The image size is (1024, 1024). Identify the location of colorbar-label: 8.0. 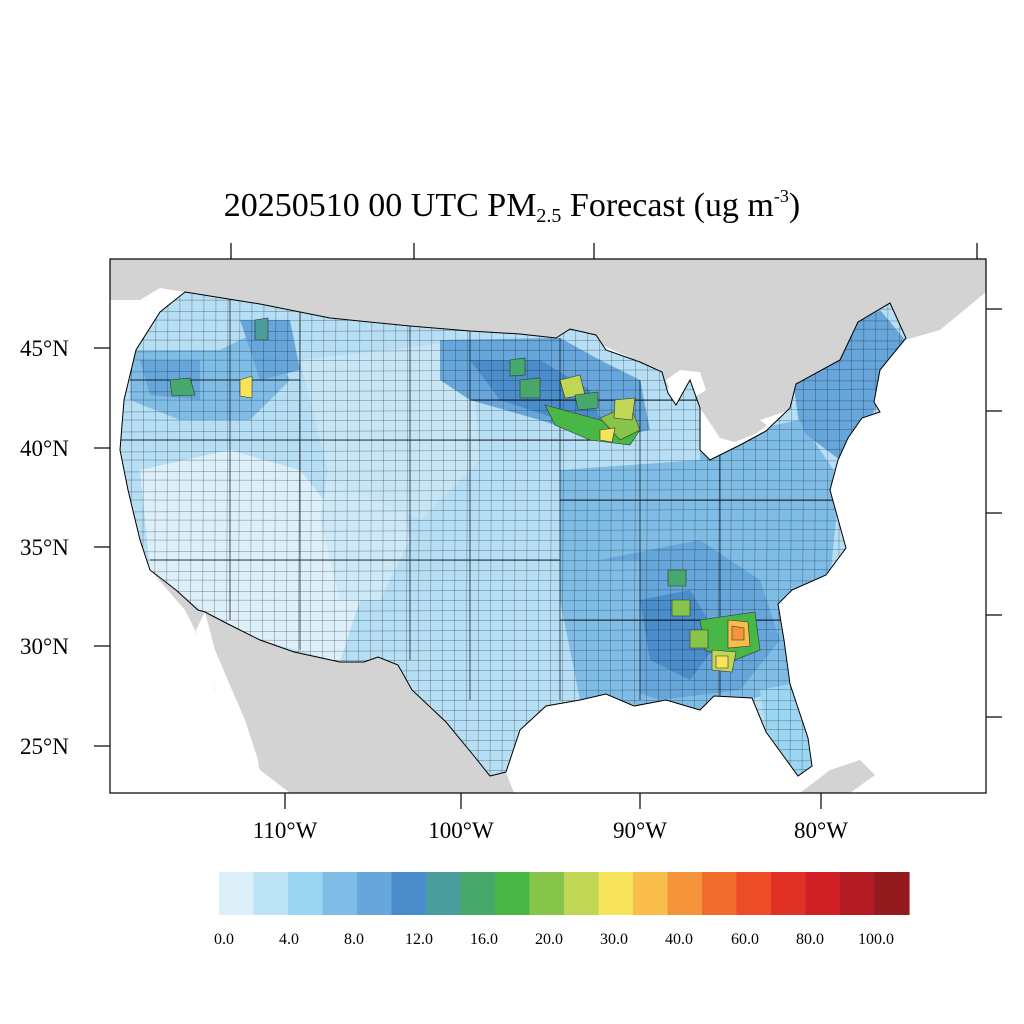
(354, 939).